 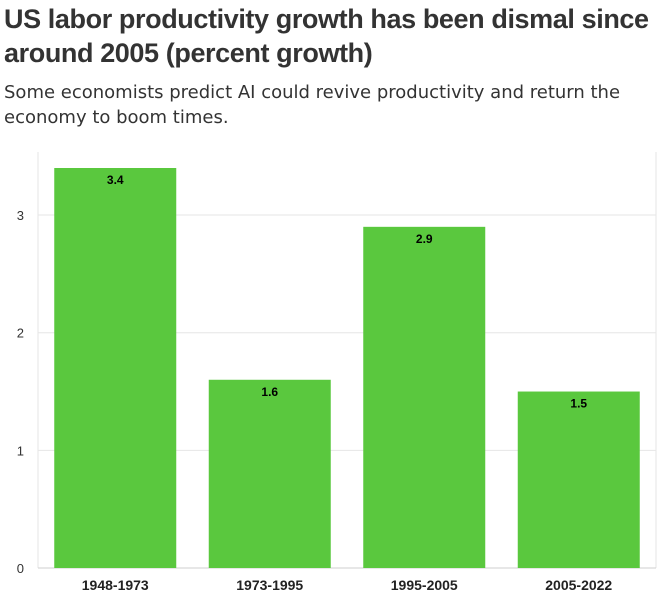 I want to click on bar-1948-1973, so click(x=115, y=368).